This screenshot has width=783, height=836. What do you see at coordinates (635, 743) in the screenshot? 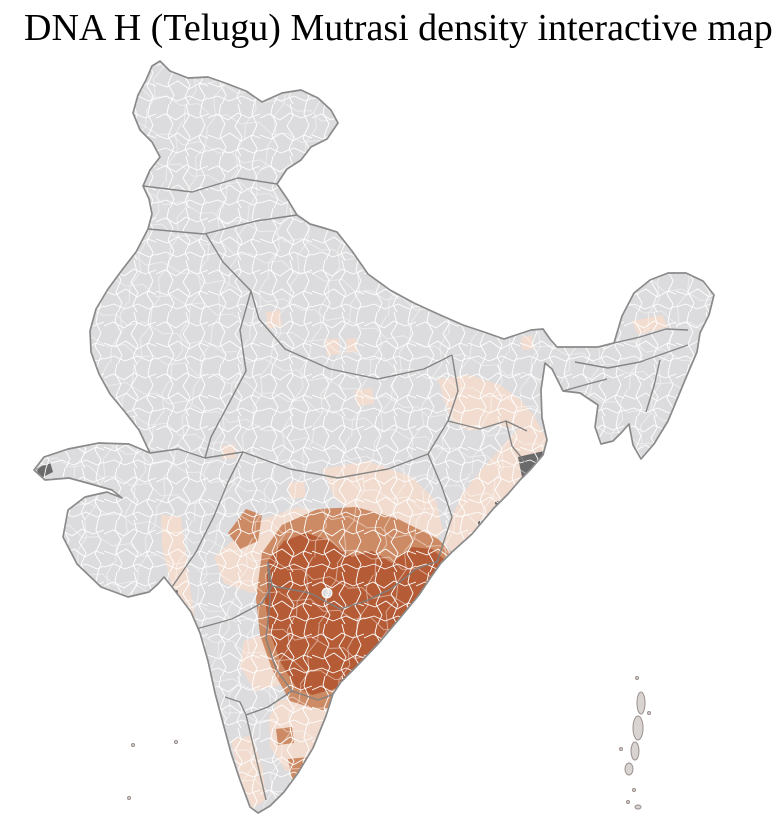
I see `andaman-nicobar-islands` at bounding box center [635, 743].